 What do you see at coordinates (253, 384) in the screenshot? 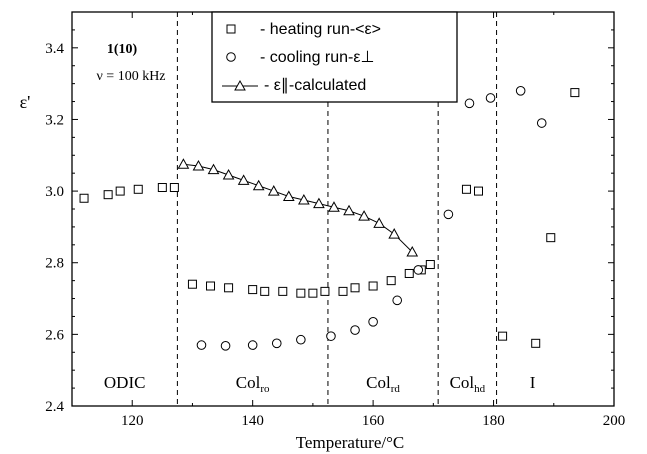
I see `phase-label: Colro` at bounding box center [253, 384].